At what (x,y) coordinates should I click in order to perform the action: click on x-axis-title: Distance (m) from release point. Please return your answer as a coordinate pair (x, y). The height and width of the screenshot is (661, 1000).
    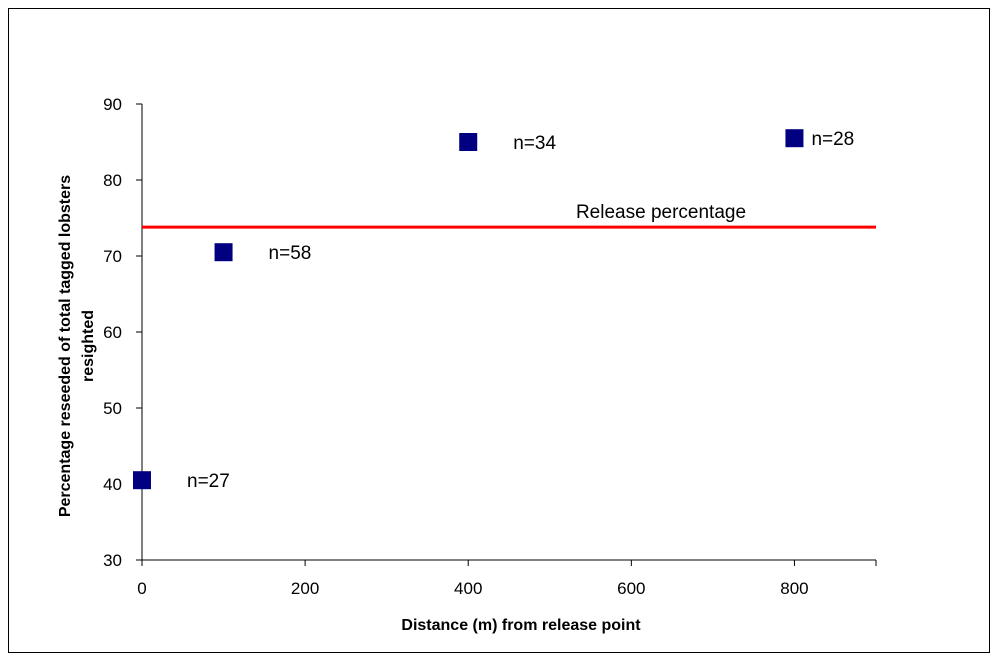
    Looking at the image, I should click on (521, 625).